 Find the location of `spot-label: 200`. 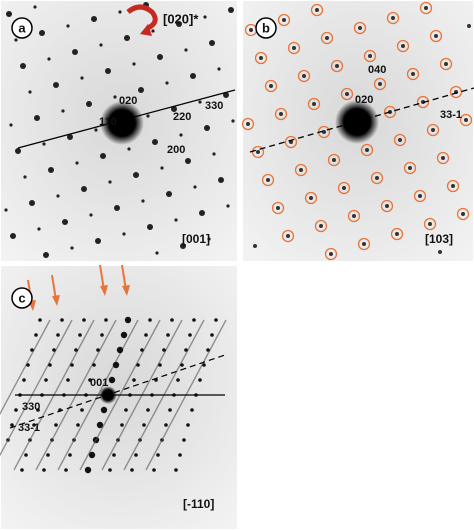

spot-label: 200 is located at coordinates (176, 150).